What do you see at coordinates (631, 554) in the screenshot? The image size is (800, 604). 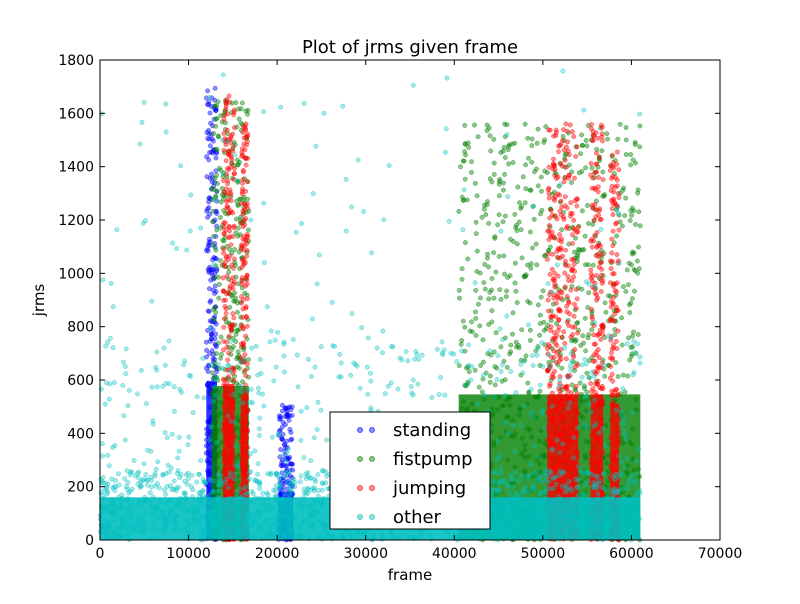 I see `x-tick-label: 60000` at bounding box center [631, 554].